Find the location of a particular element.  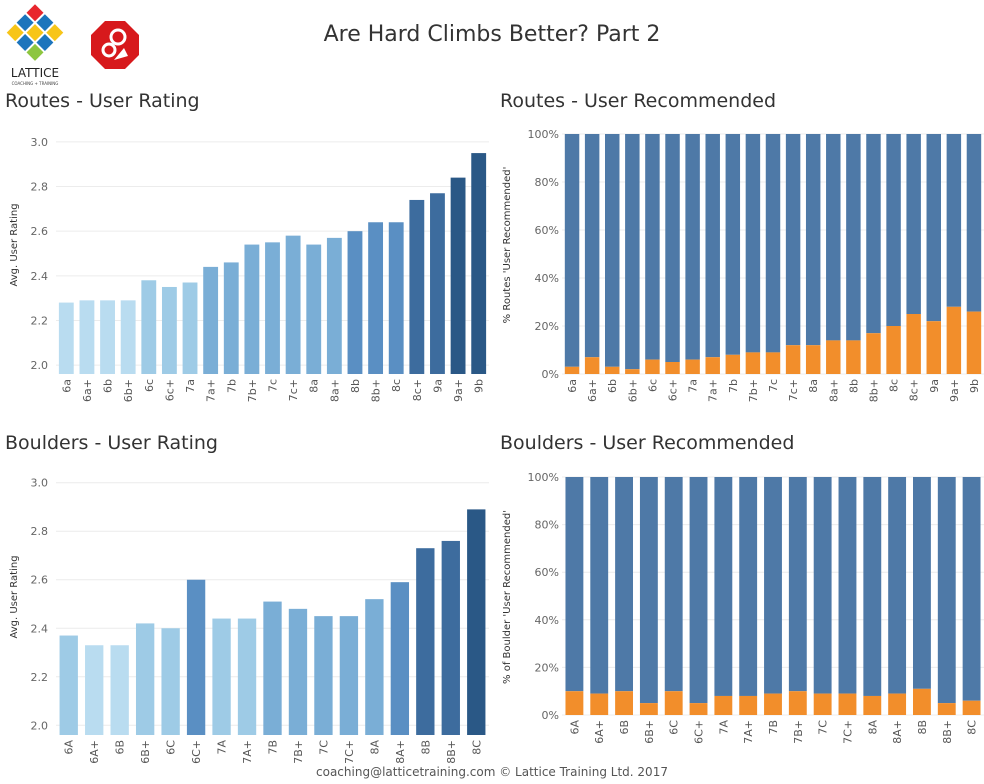

x-tick-label: 7A+ is located at coordinates (748, 732).